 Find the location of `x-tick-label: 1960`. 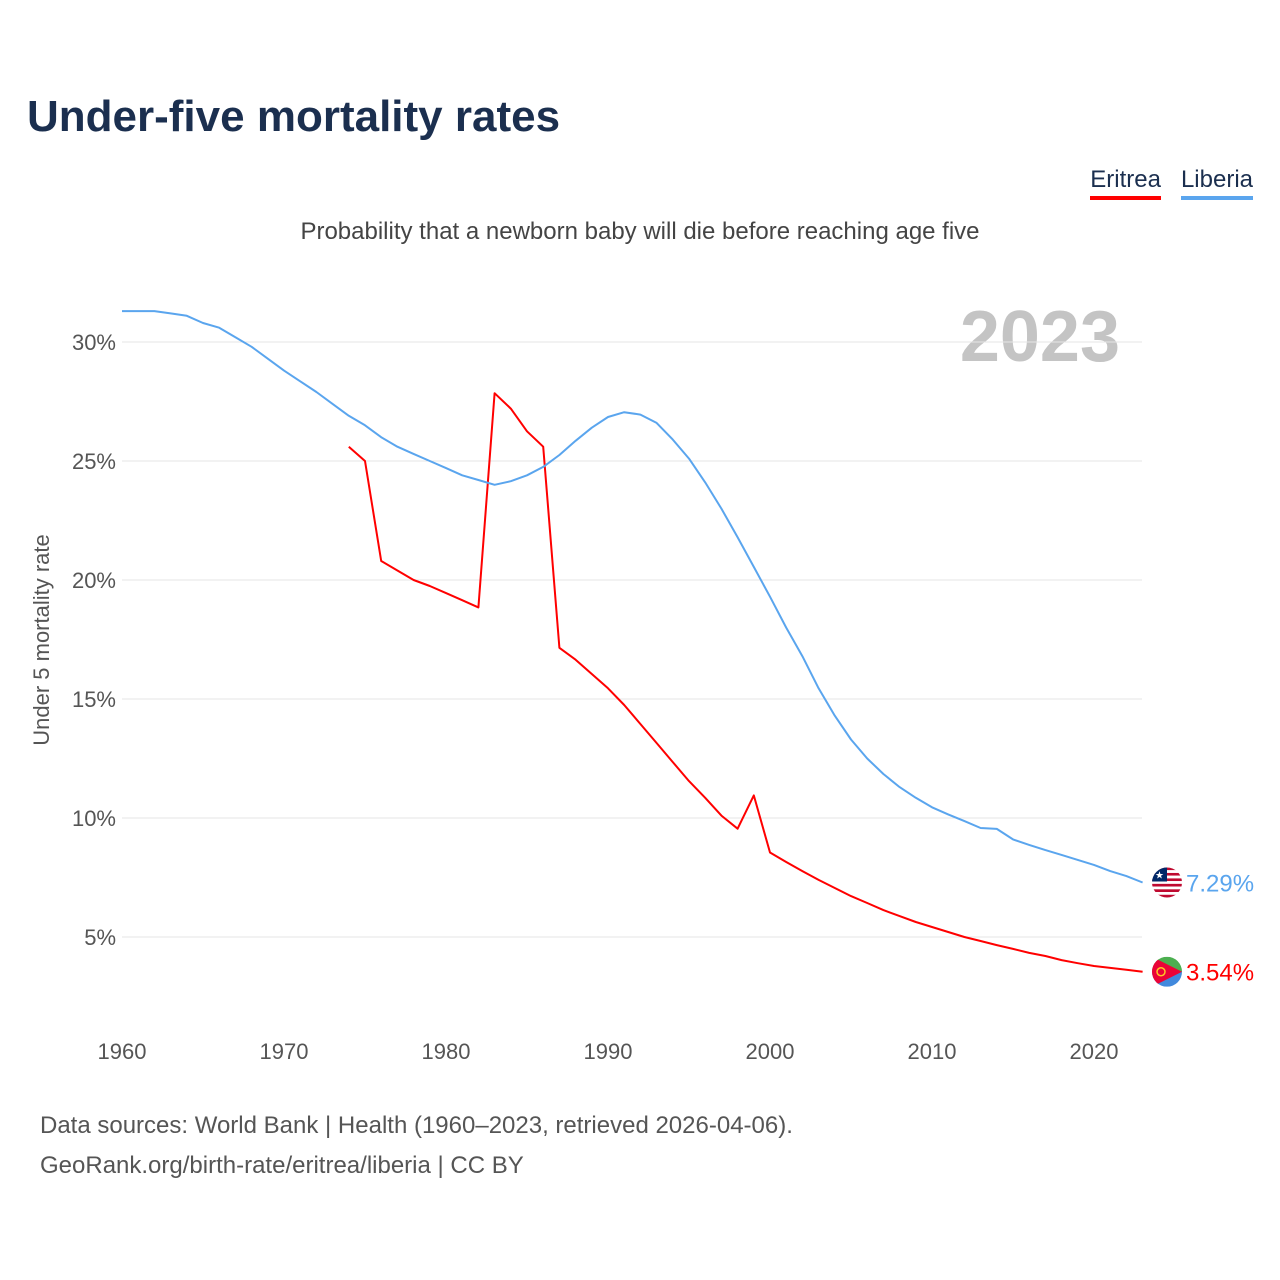

x-tick-label: 1960 is located at coordinates (122, 1051).